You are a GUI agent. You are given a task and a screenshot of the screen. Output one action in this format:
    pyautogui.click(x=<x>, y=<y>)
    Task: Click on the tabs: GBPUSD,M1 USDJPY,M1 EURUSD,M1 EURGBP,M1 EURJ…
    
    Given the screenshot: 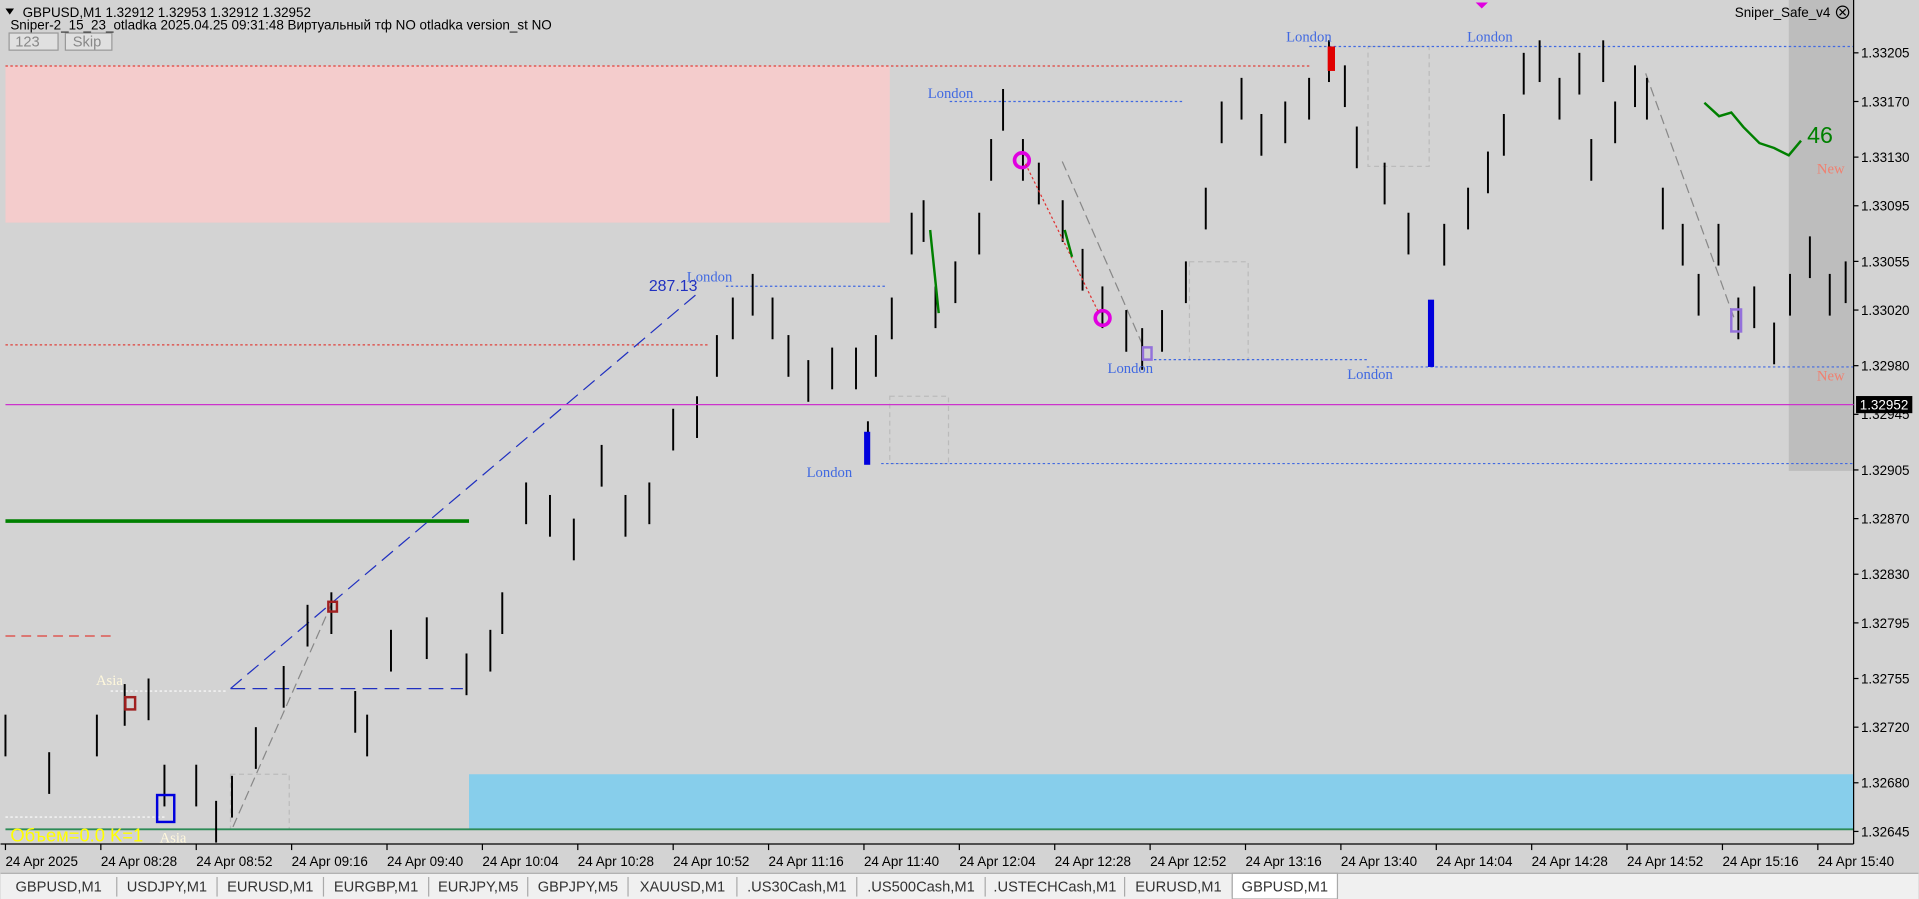 What is the action you would take?
    pyautogui.click(x=677, y=885)
    